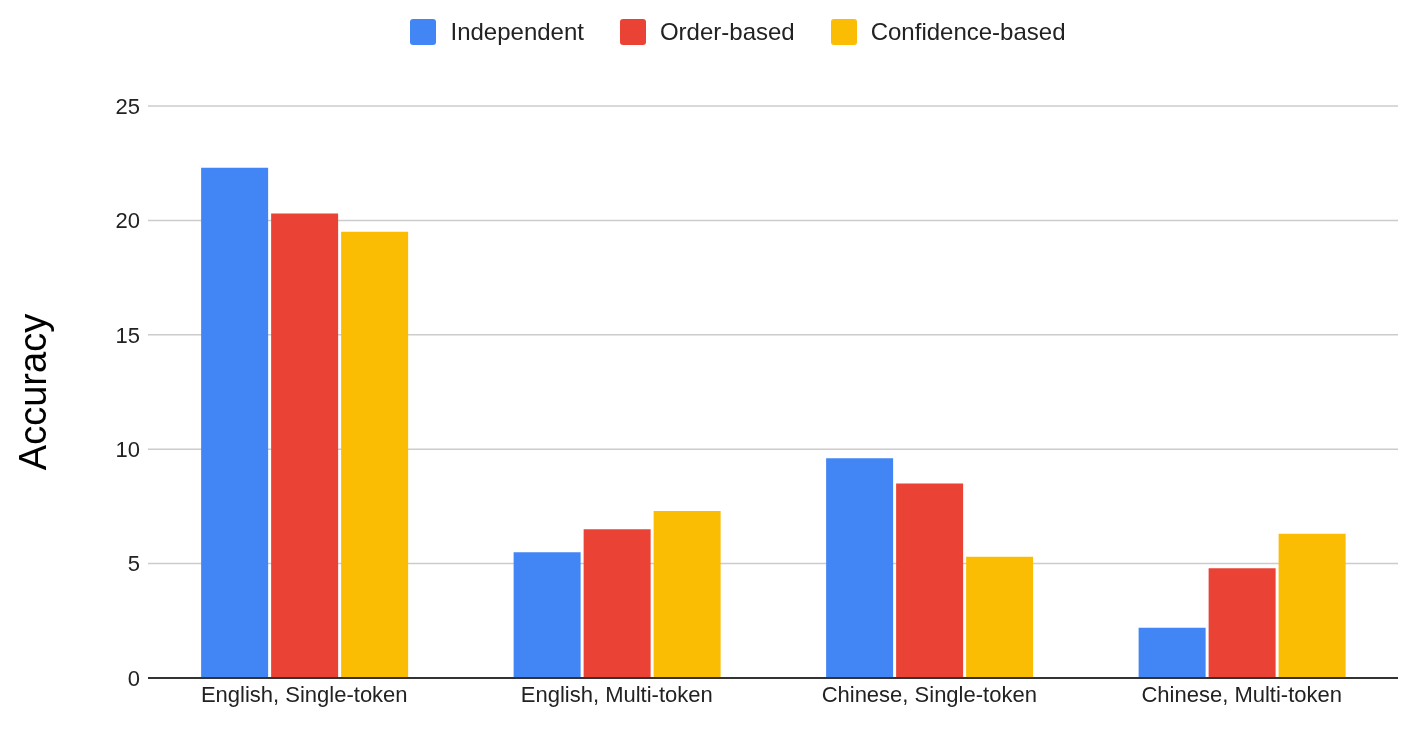 The height and width of the screenshot is (734, 1417). What do you see at coordinates (727, 32) in the screenshot?
I see `legend-label: Order-based` at bounding box center [727, 32].